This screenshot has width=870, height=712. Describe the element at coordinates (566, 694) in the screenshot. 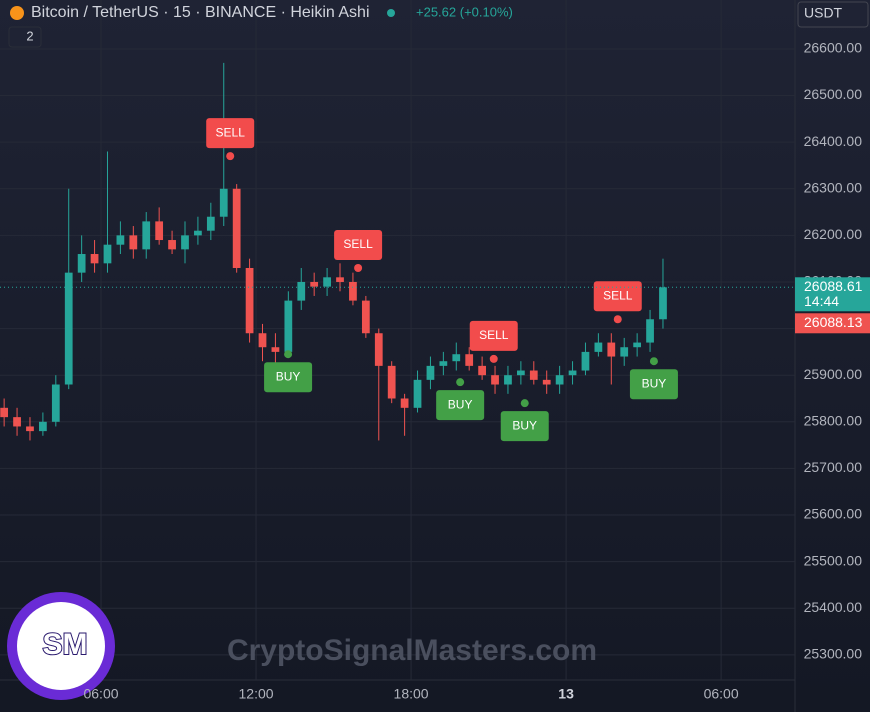

I see `x-tick-label: 13` at that location.